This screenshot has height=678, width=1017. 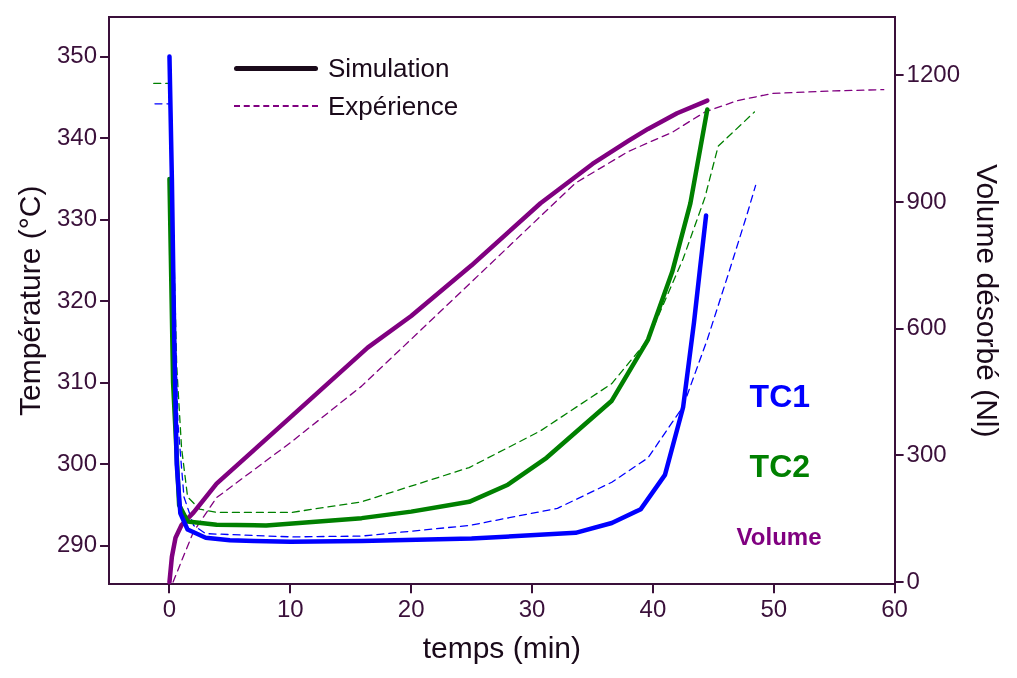 What do you see at coordinates (933, 73) in the screenshot?
I see `y2-tick-label: 1200` at bounding box center [933, 73].